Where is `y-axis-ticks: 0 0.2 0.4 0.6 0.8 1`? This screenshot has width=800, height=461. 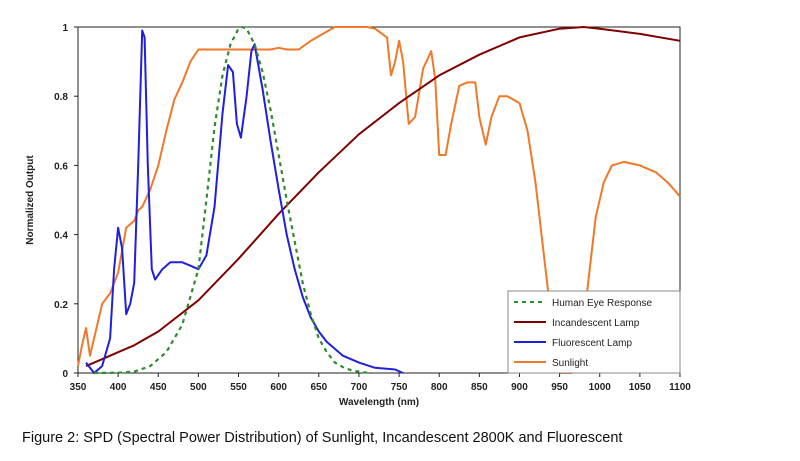 y-axis-ticks: 0 0.2 0.4 0.6 0.8 1 is located at coordinates (66, 201).